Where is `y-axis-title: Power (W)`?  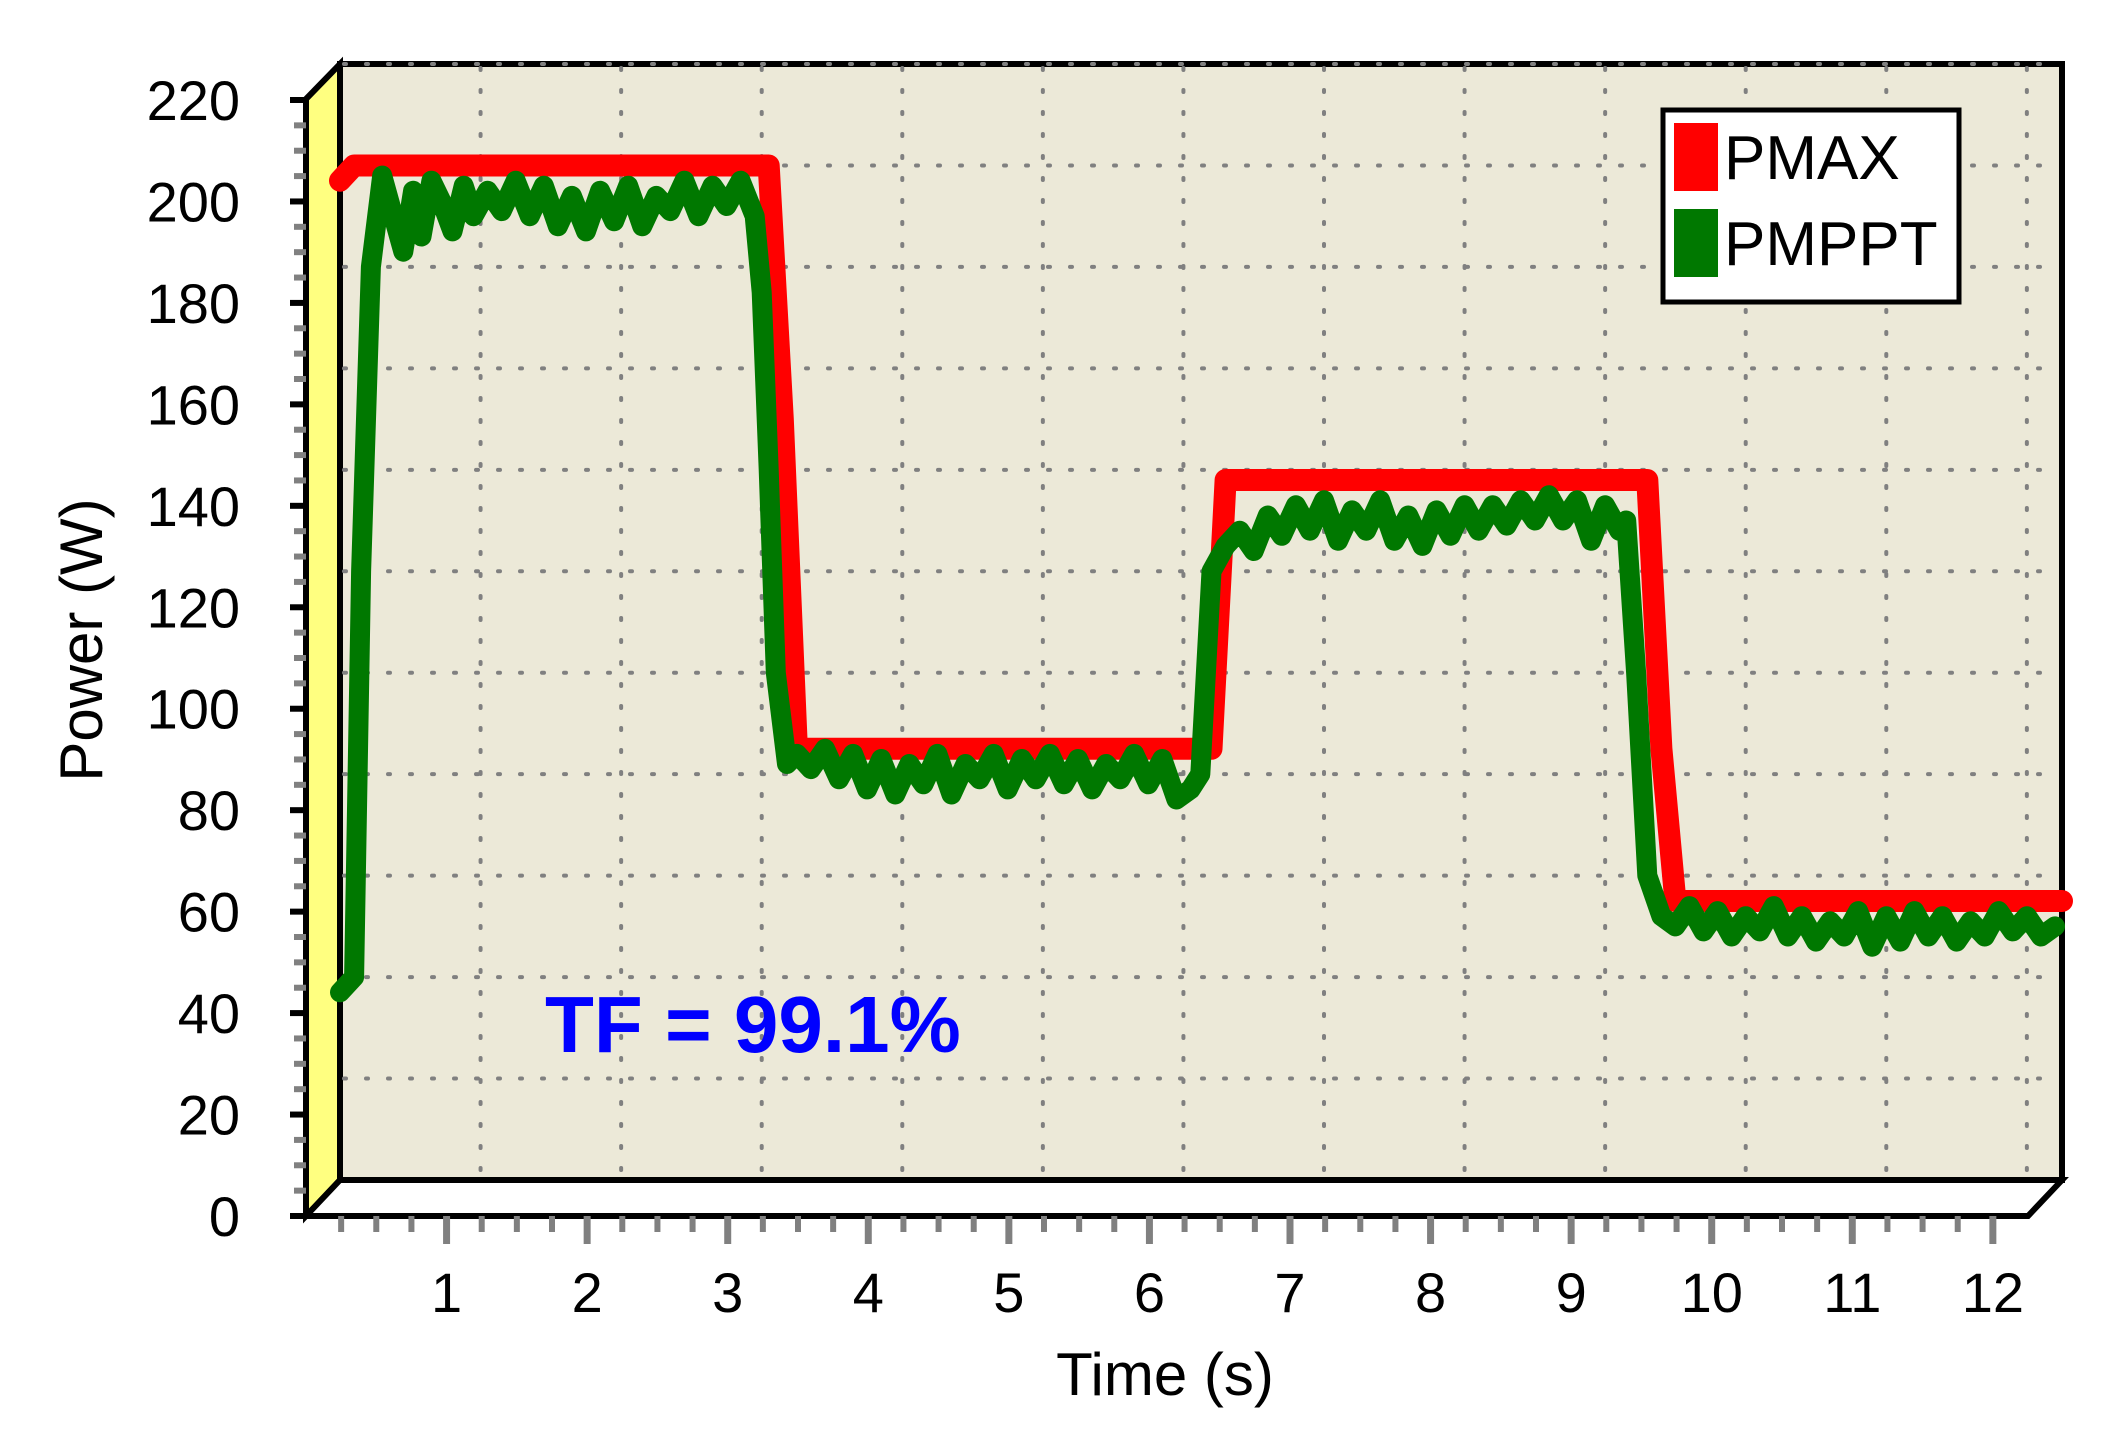
y-axis-title: Power (W) is located at coordinates (81, 639).